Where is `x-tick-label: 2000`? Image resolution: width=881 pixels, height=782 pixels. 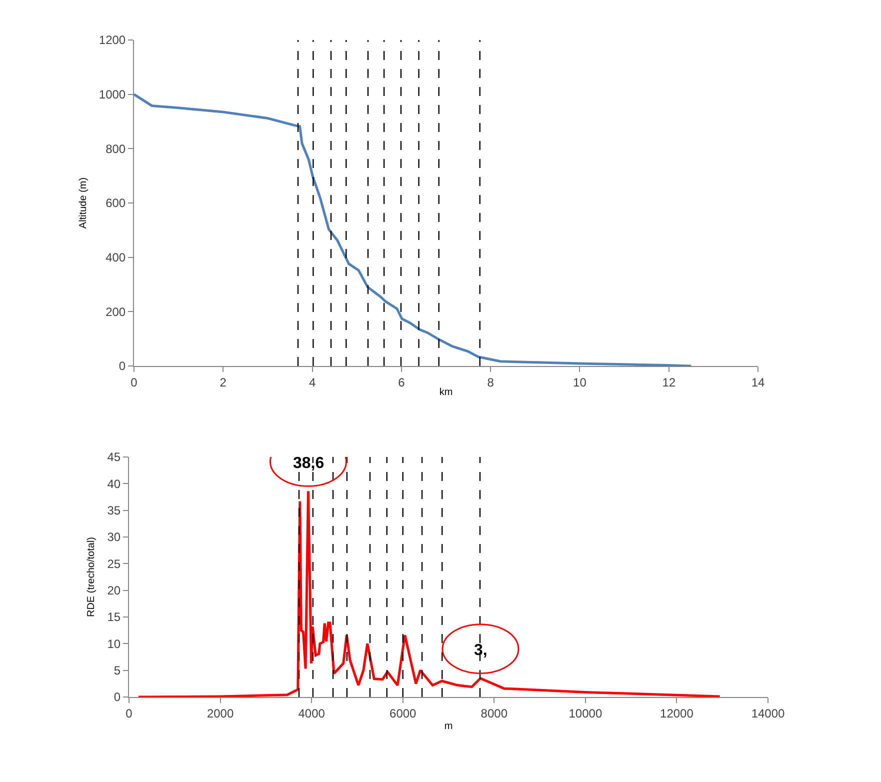
x-tick-label: 2000 is located at coordinates (220, 713).